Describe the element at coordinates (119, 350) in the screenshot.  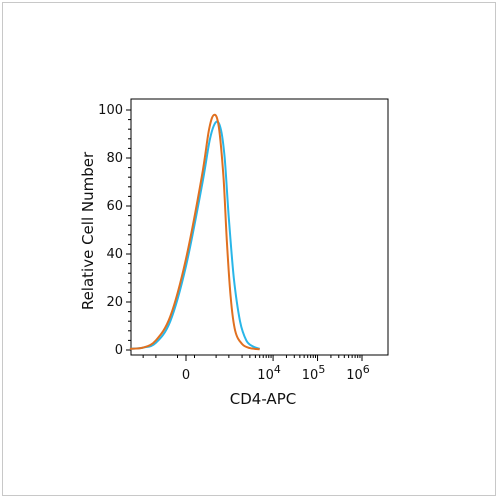
I see `y-tick-label: 0` at that location.